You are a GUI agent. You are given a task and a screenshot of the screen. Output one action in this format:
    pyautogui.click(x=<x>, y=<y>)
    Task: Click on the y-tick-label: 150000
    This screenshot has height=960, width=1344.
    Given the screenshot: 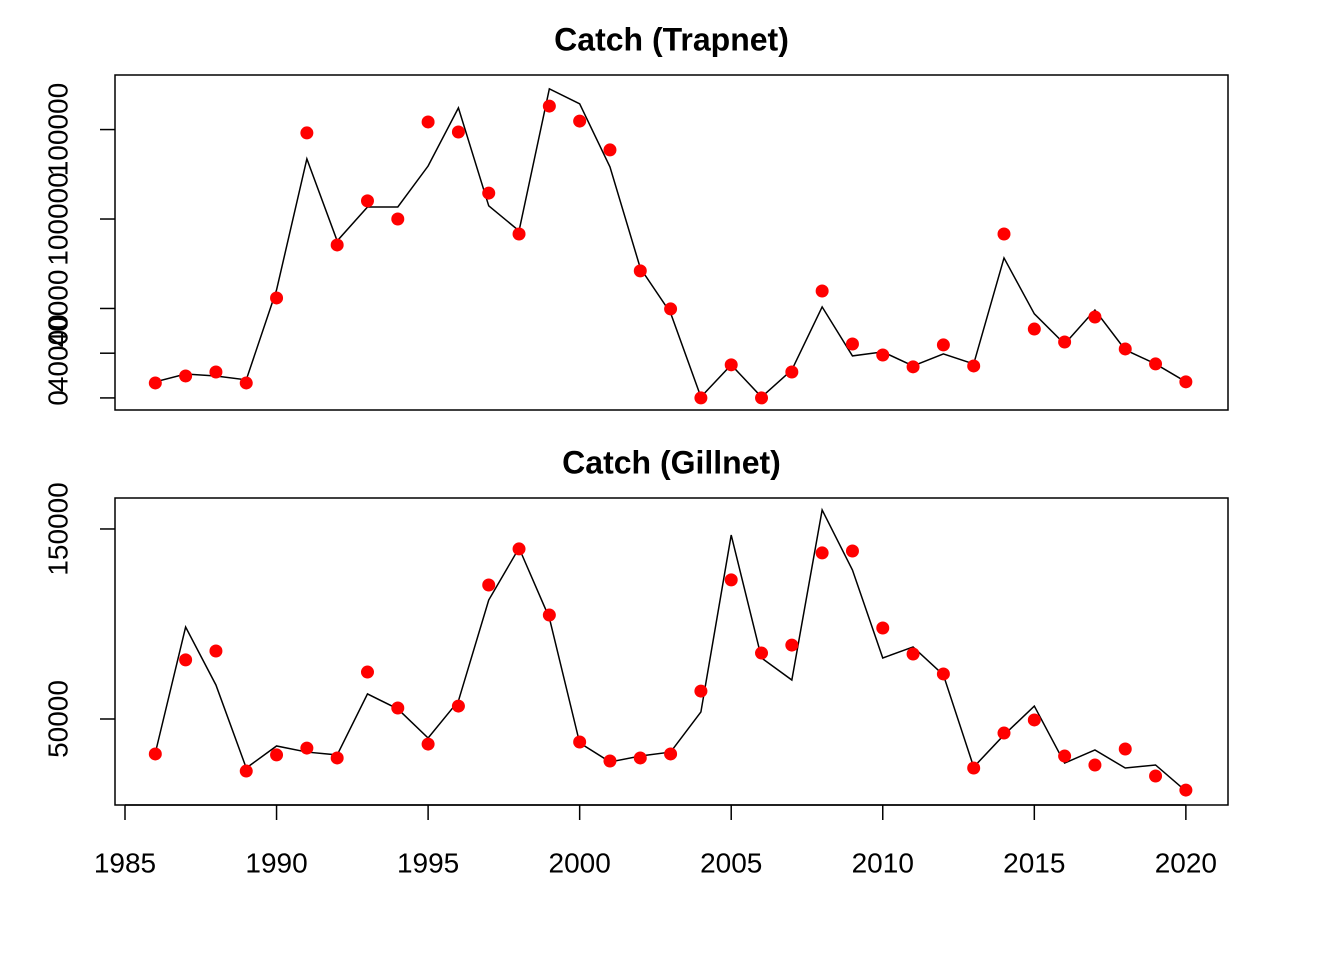 What is the action you would take?
    pyautogui.click(x=57, y=528)
    